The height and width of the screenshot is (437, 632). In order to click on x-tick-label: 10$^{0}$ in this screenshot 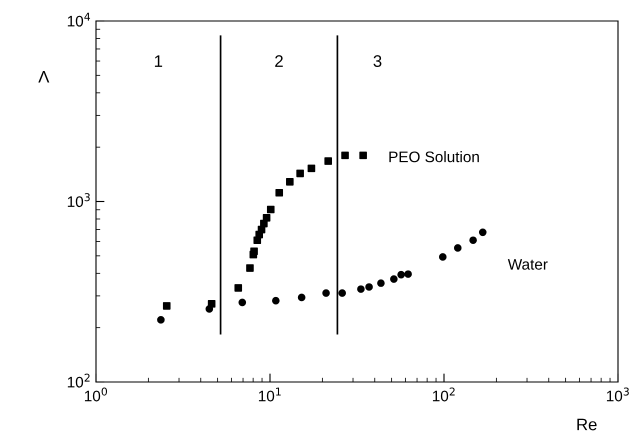, I will do `click(96, 395)`.